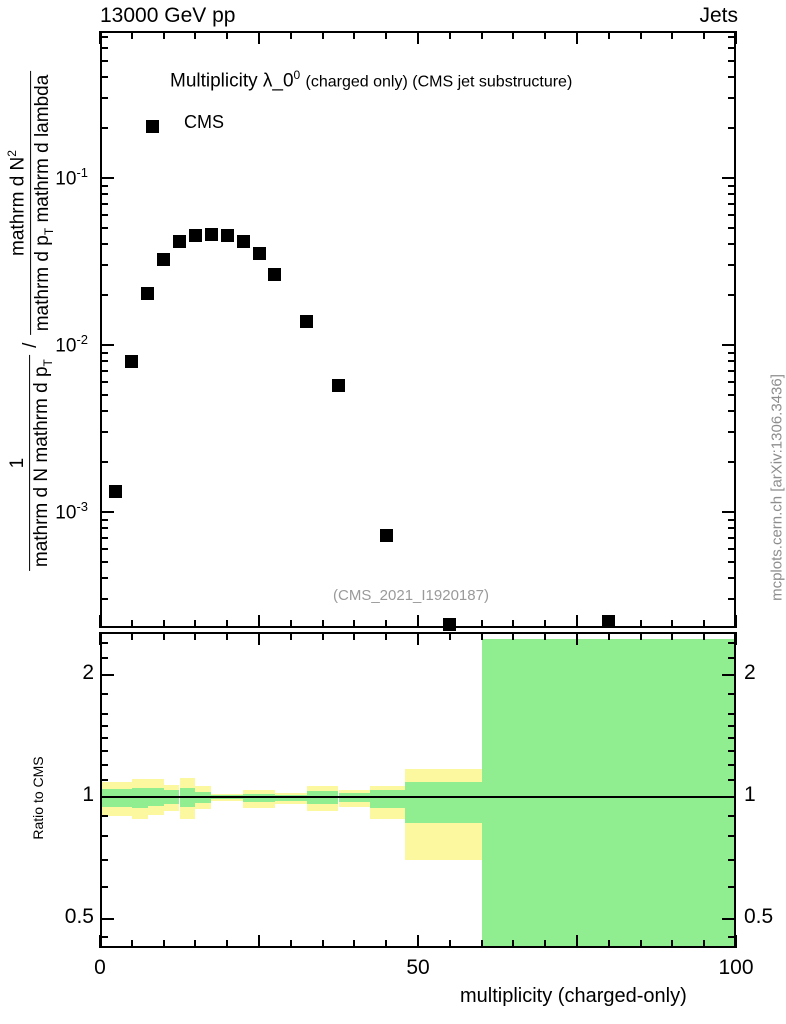 The image size is (786, 1024). What do you see at coordinates (30, 203) in the screenshot?
I see `ylabel-inner-fraction: mathrm d N2 mathrm d pT mathrm d lambda` at bounding box center [30, 203].